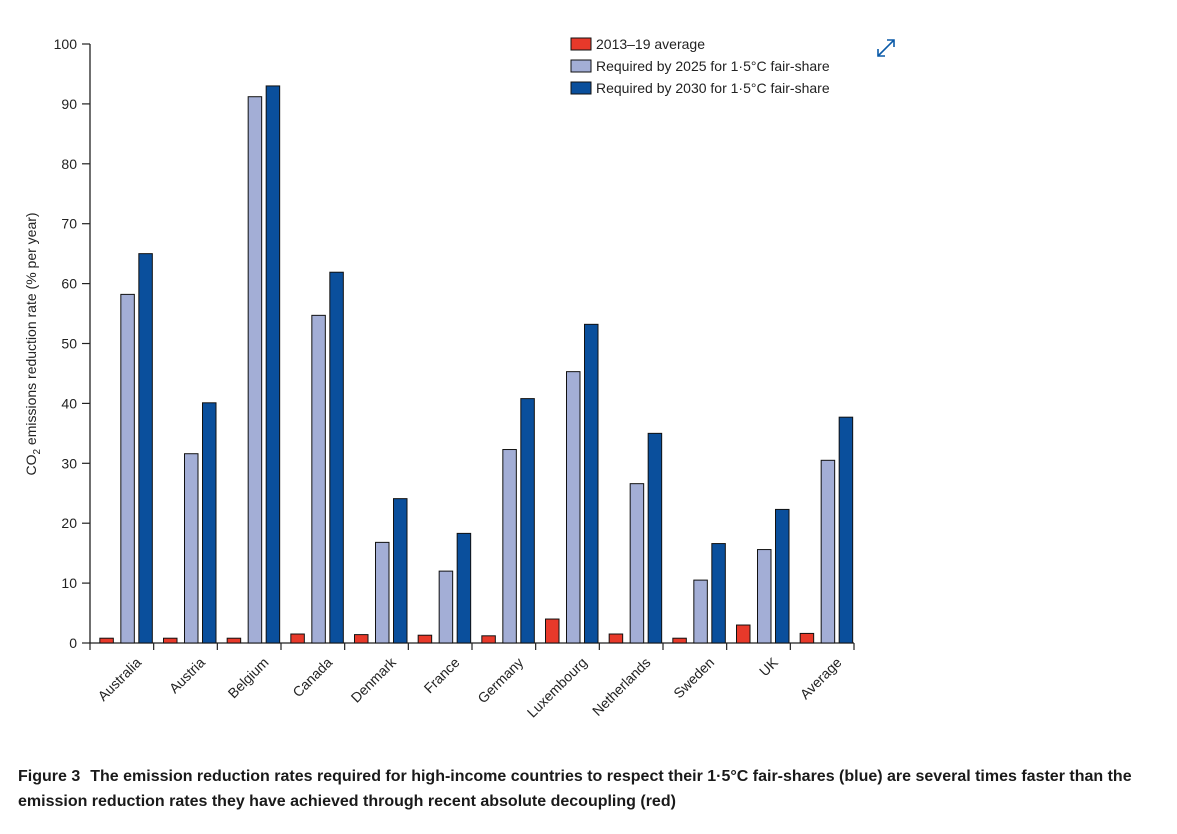 The width and height of the screenshot is (1177, 834). Describe the element at coordinates (713, 88) in the screenshot. I see `legend-label: Required by 2030 for 1·5°C fair-share` at that location.